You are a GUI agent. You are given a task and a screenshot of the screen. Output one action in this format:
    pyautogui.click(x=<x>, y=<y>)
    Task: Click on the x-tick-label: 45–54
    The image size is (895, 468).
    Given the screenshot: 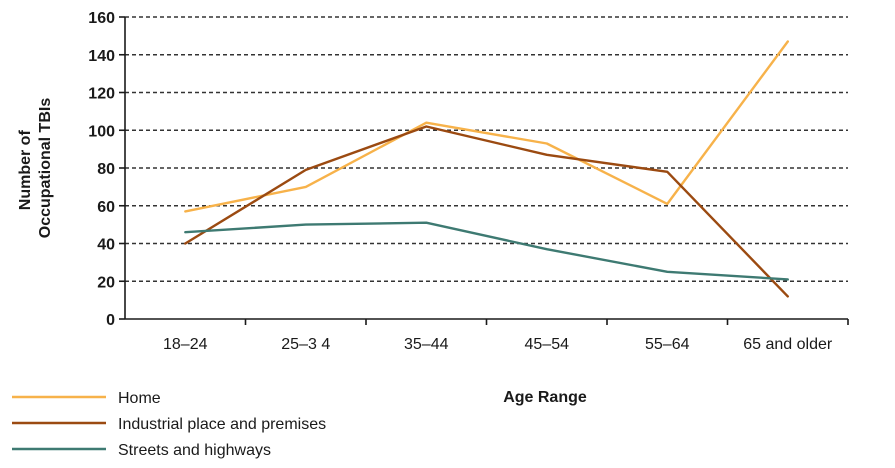 What is the action you would take?
    pyautogui.click(x=547, y=344)
    